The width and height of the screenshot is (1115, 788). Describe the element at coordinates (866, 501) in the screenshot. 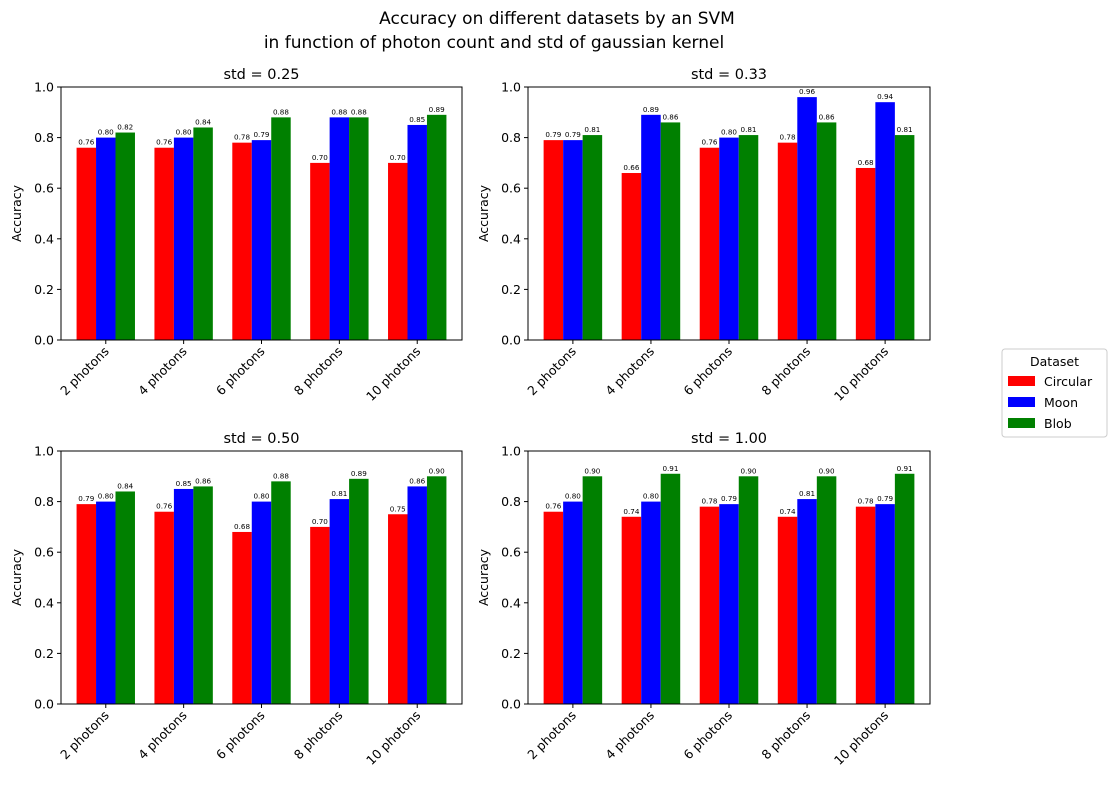

I see `data-label-circular-5: 0.78` at that location.